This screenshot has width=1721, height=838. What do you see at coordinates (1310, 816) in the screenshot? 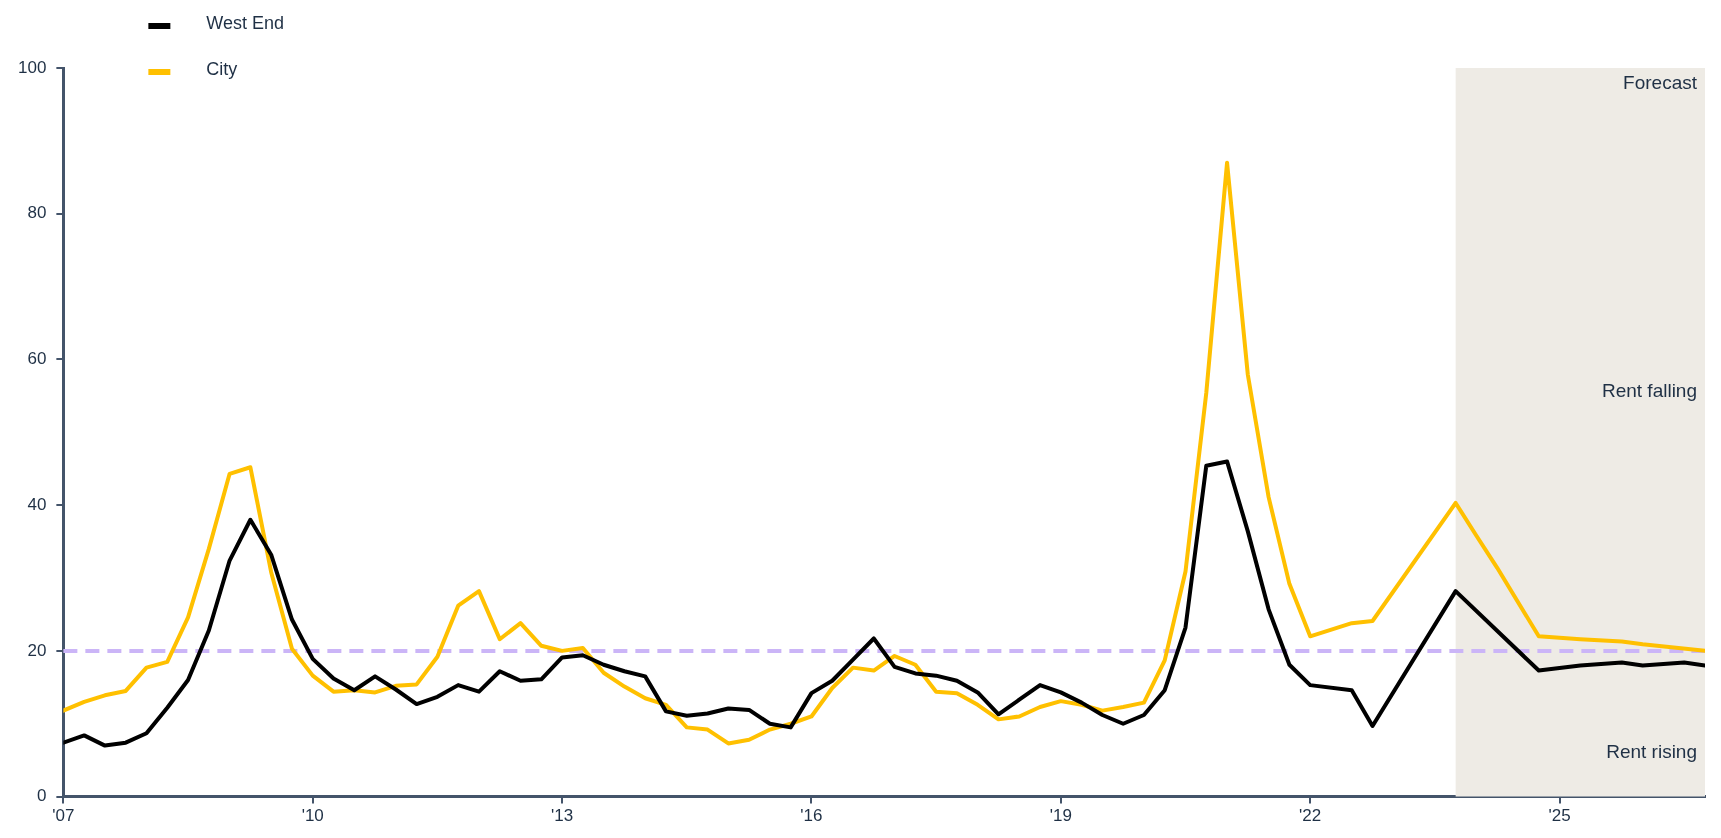
I see `x-tick-label: '22` at bounding box center [1310, 816].